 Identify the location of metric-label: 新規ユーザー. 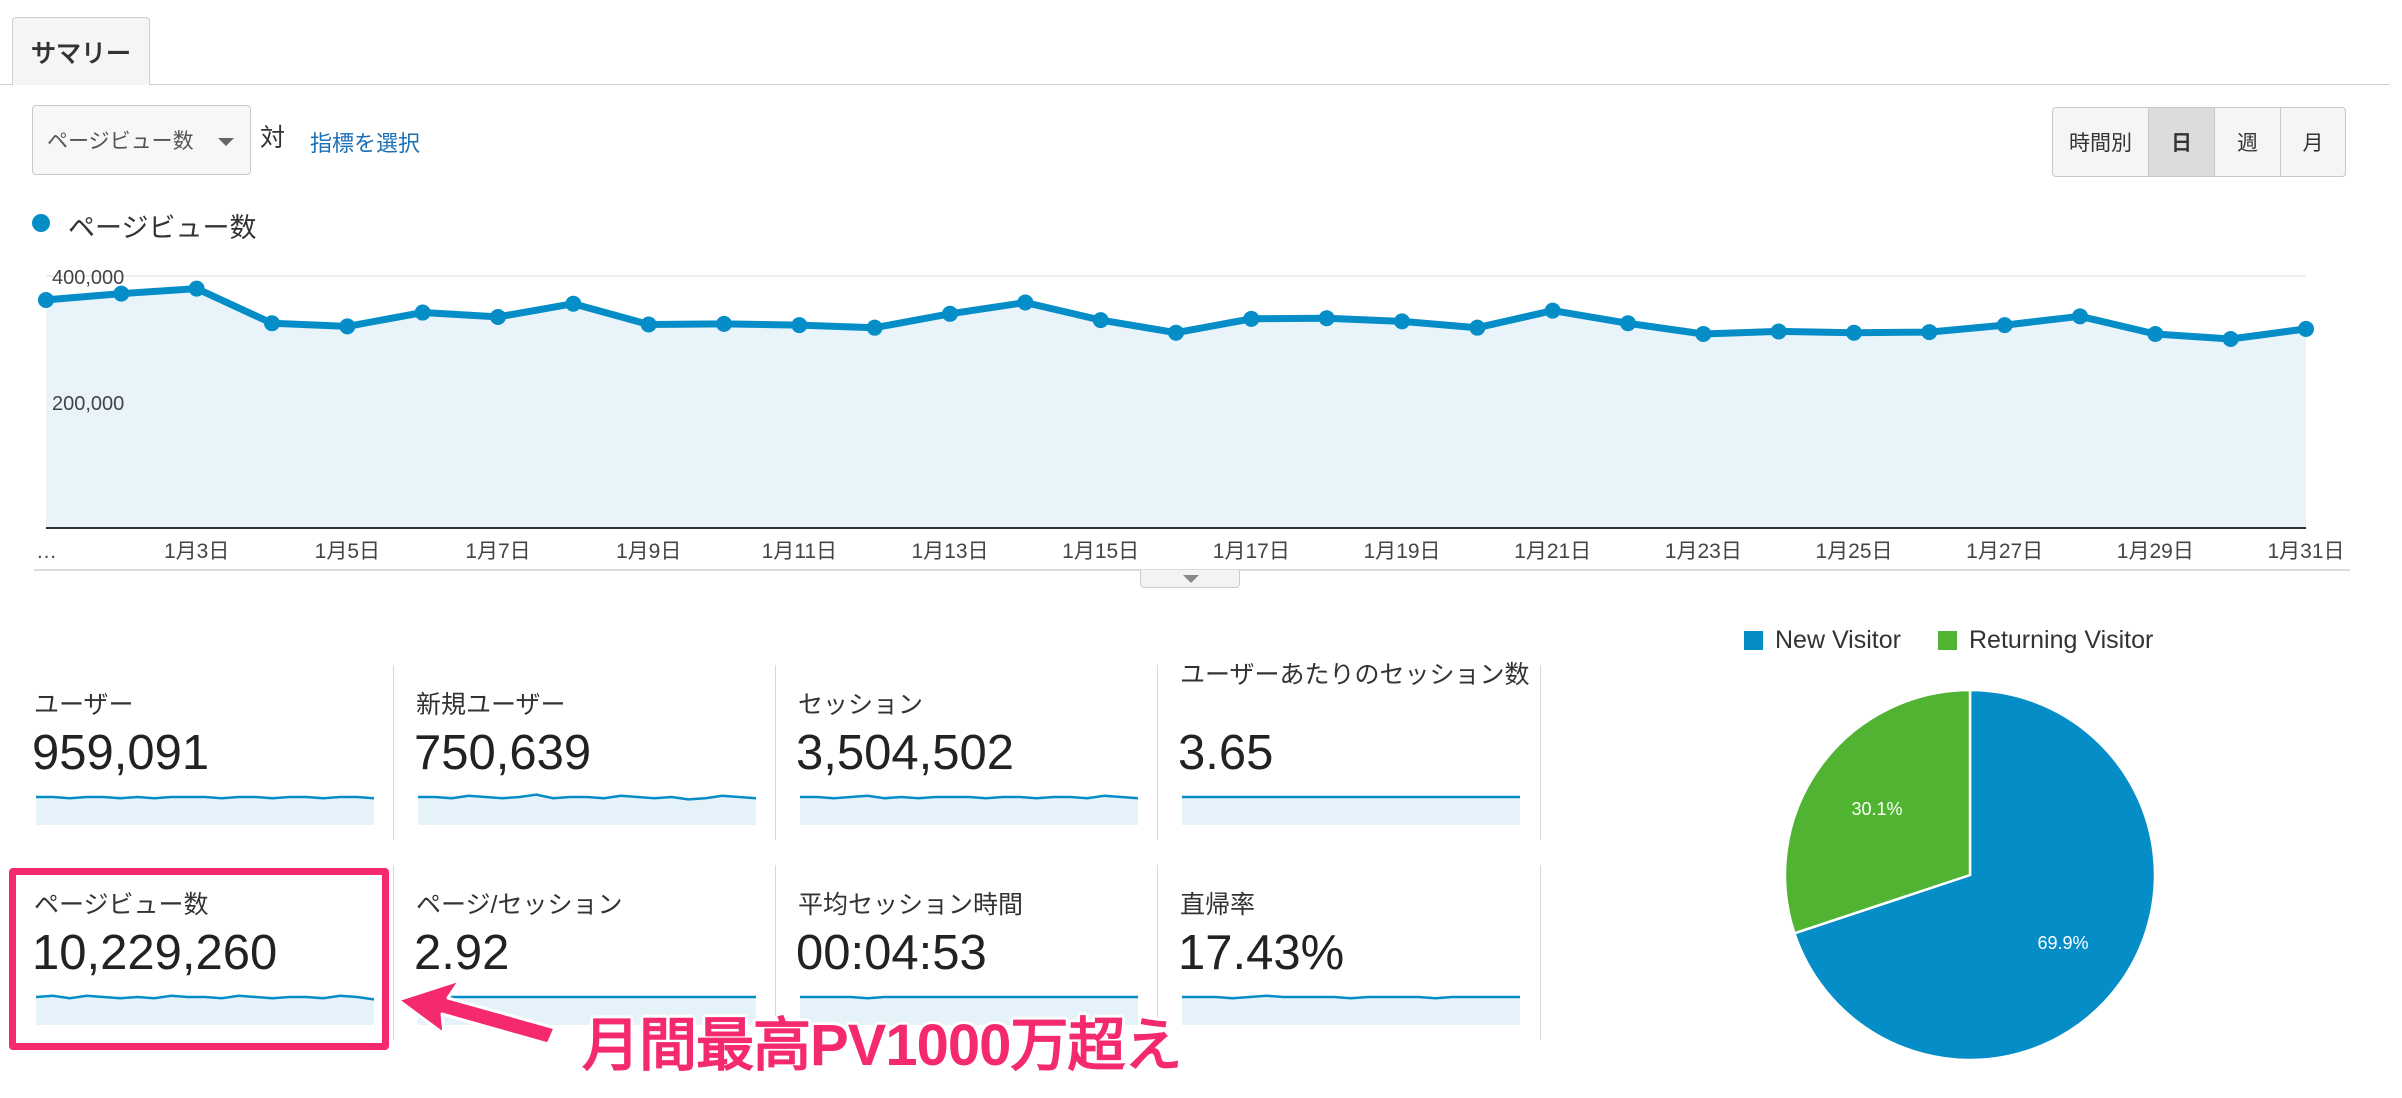
(491, 705).